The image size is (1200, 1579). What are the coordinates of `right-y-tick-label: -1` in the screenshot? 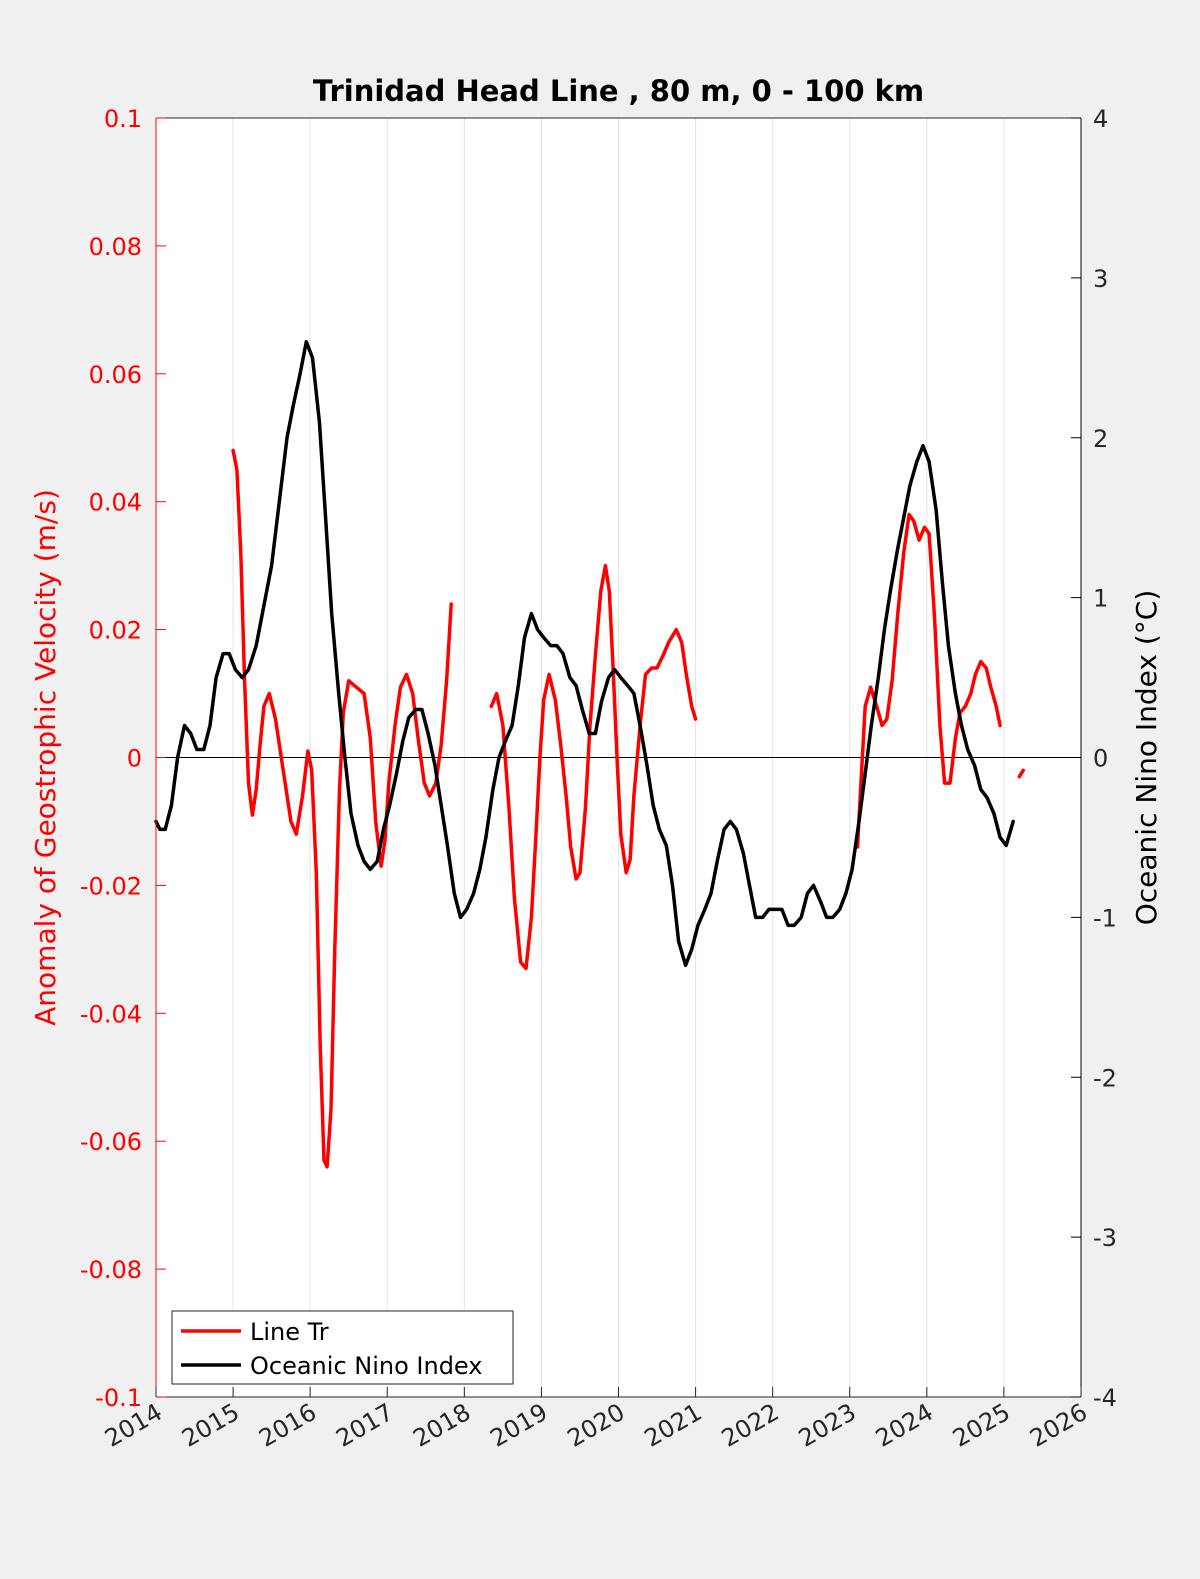 It's located at (1105, 918).